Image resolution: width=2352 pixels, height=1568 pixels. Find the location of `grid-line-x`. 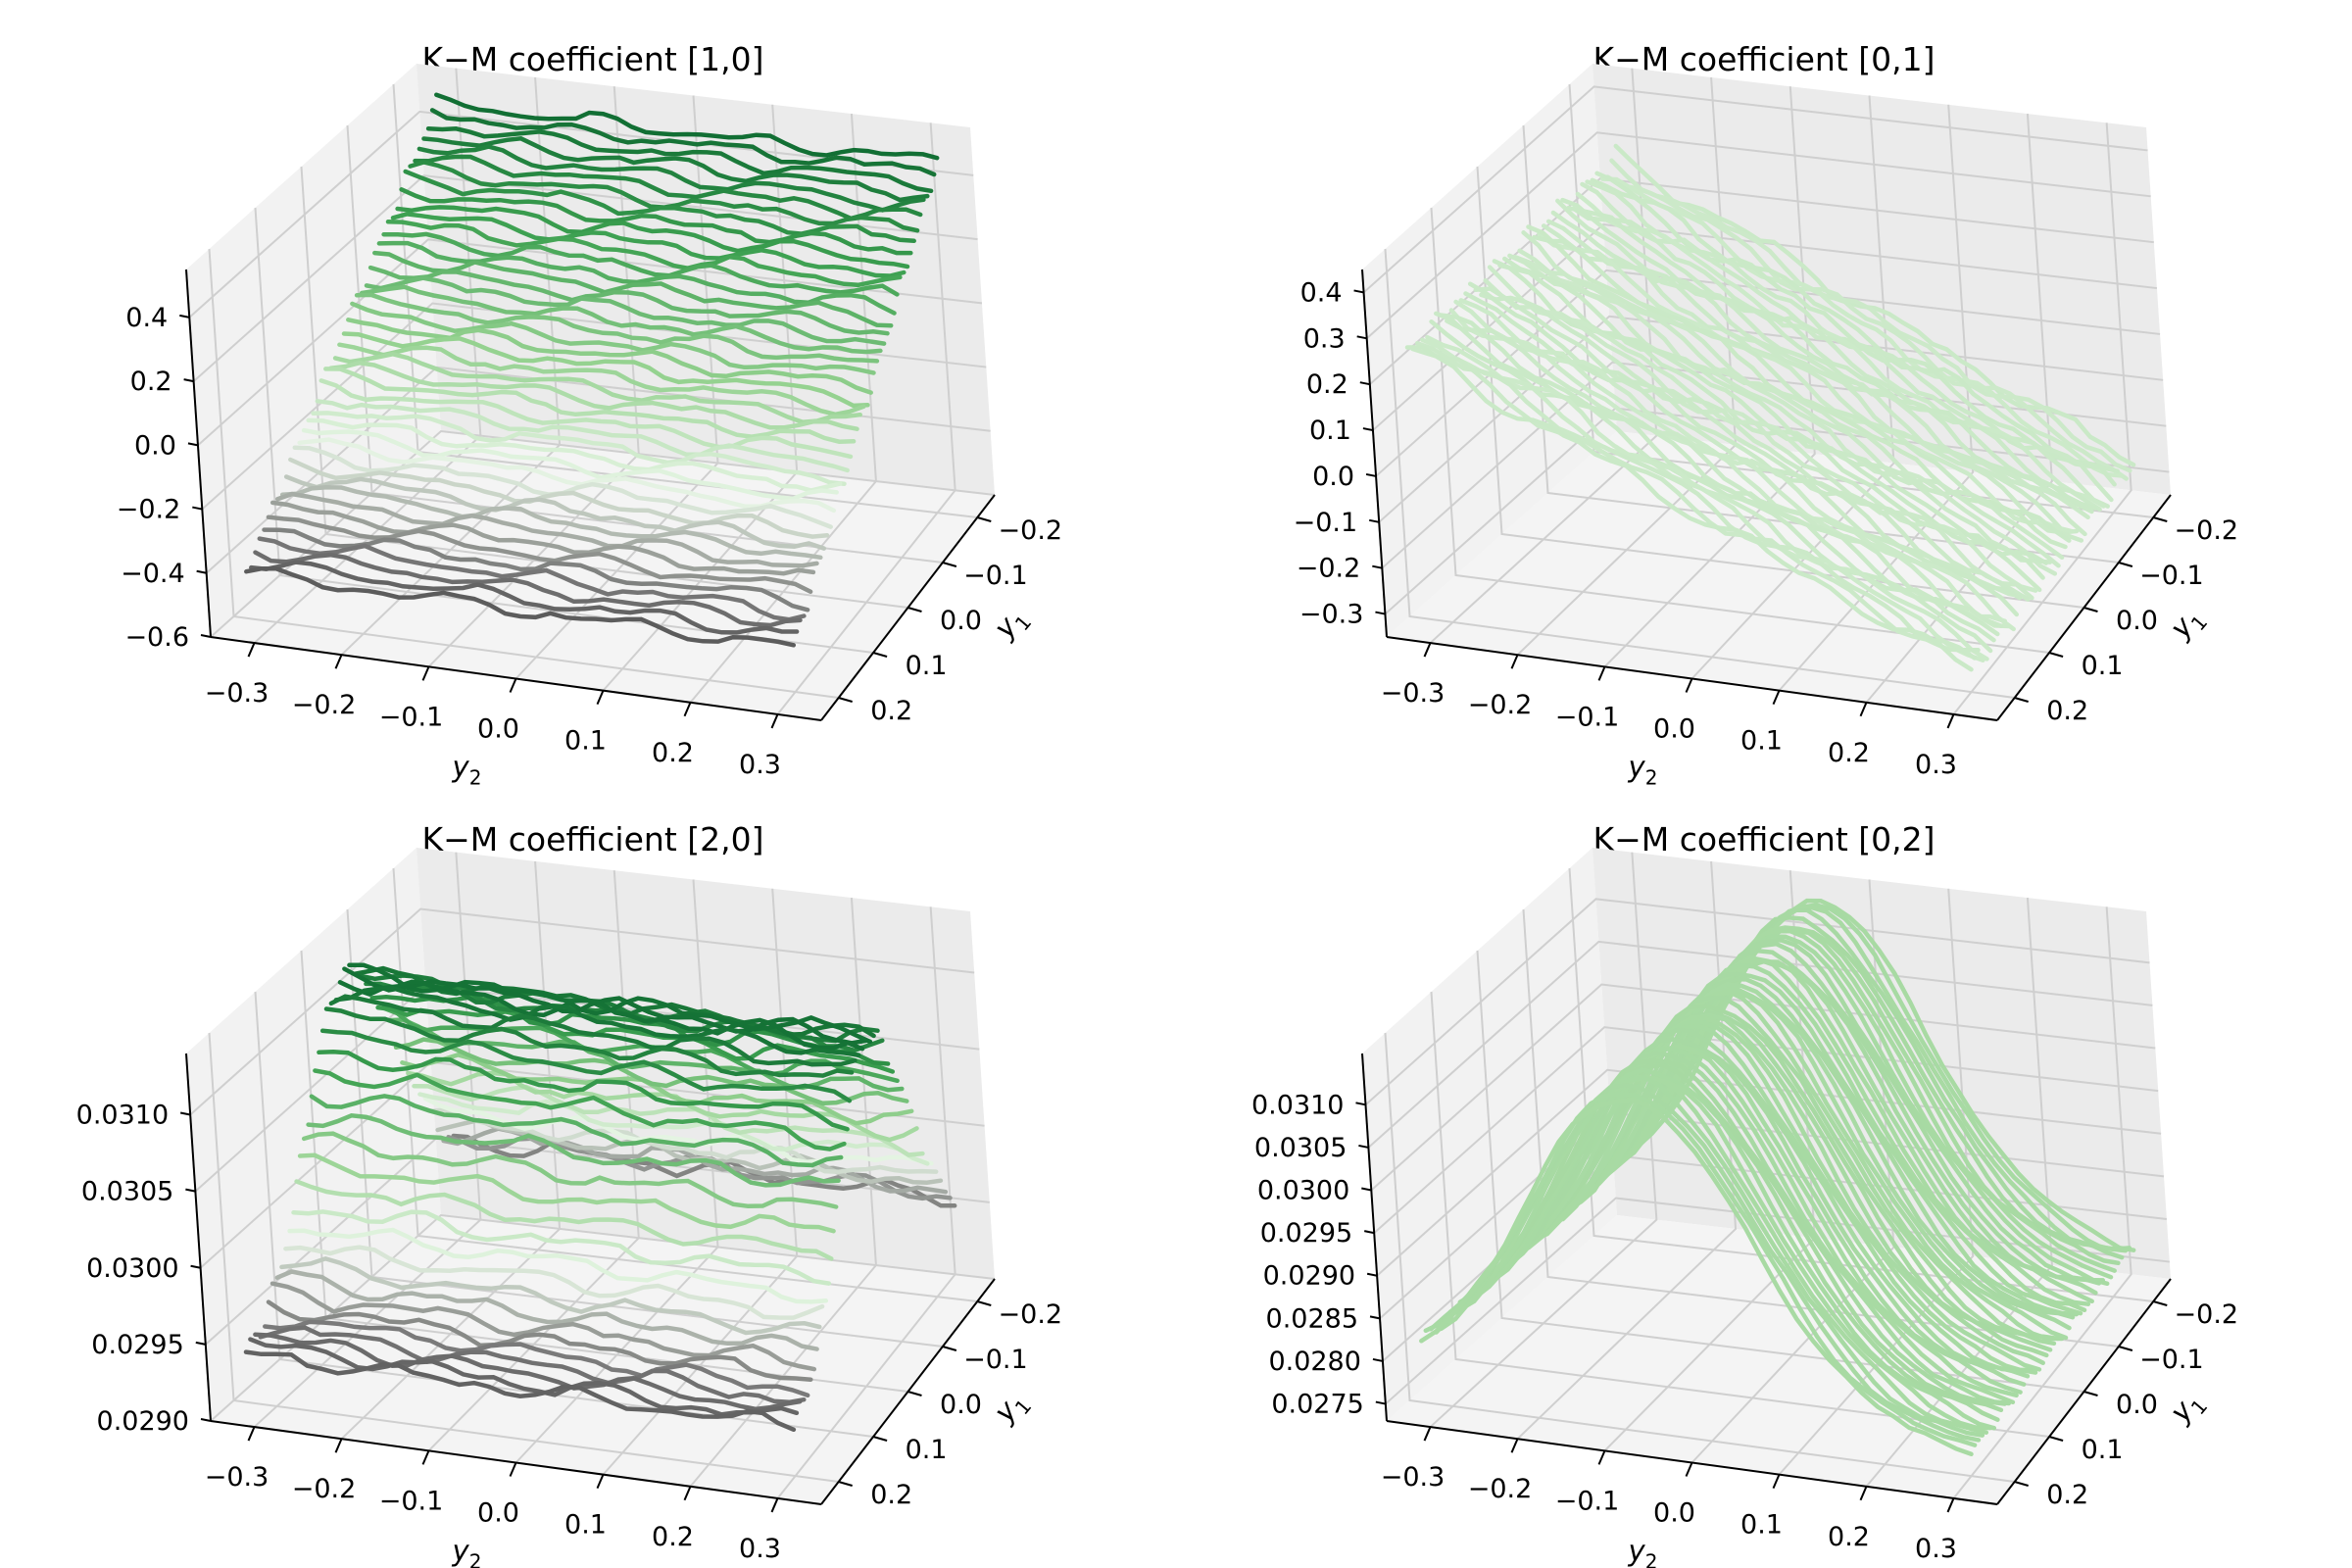

grid-line-x is located at coordinates (1792, 387).